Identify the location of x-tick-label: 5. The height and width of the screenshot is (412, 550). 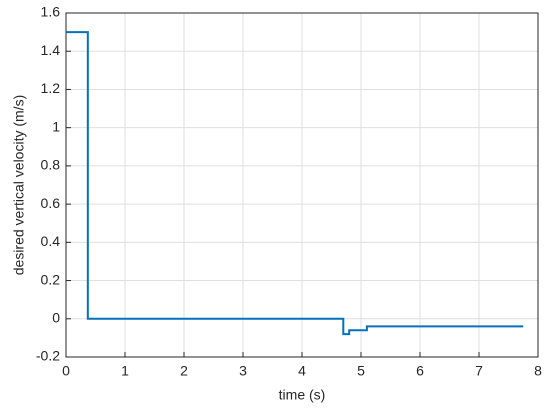
(361, 371).